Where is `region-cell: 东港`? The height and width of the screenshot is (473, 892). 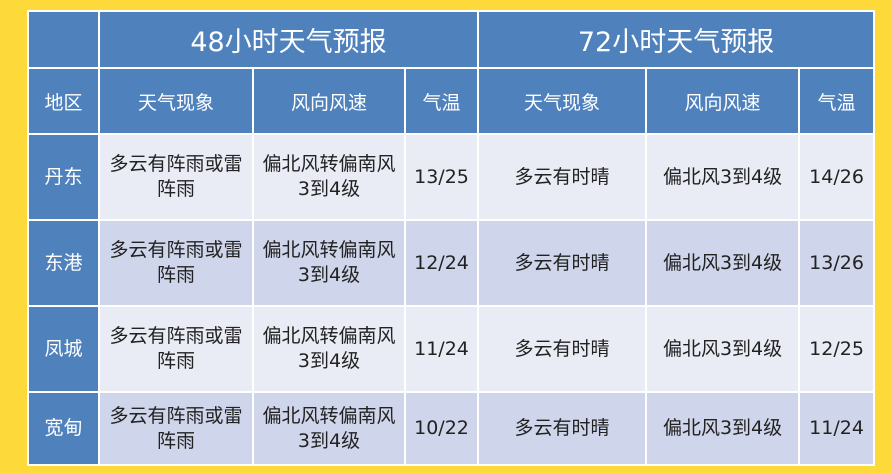
region-cell: 东港 is located at coordinates (63, 263).